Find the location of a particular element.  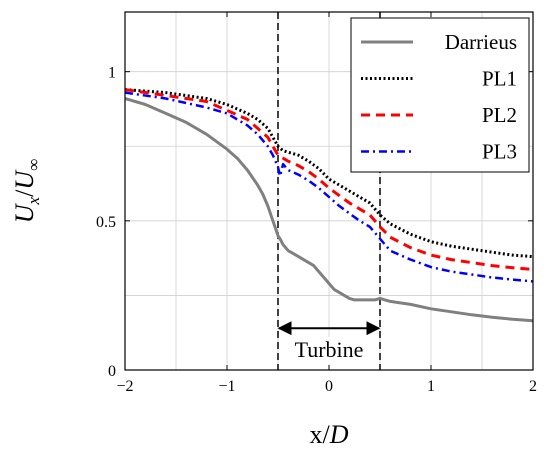

legend-label-pl2: PL2 is located at coordinates (499, 115).